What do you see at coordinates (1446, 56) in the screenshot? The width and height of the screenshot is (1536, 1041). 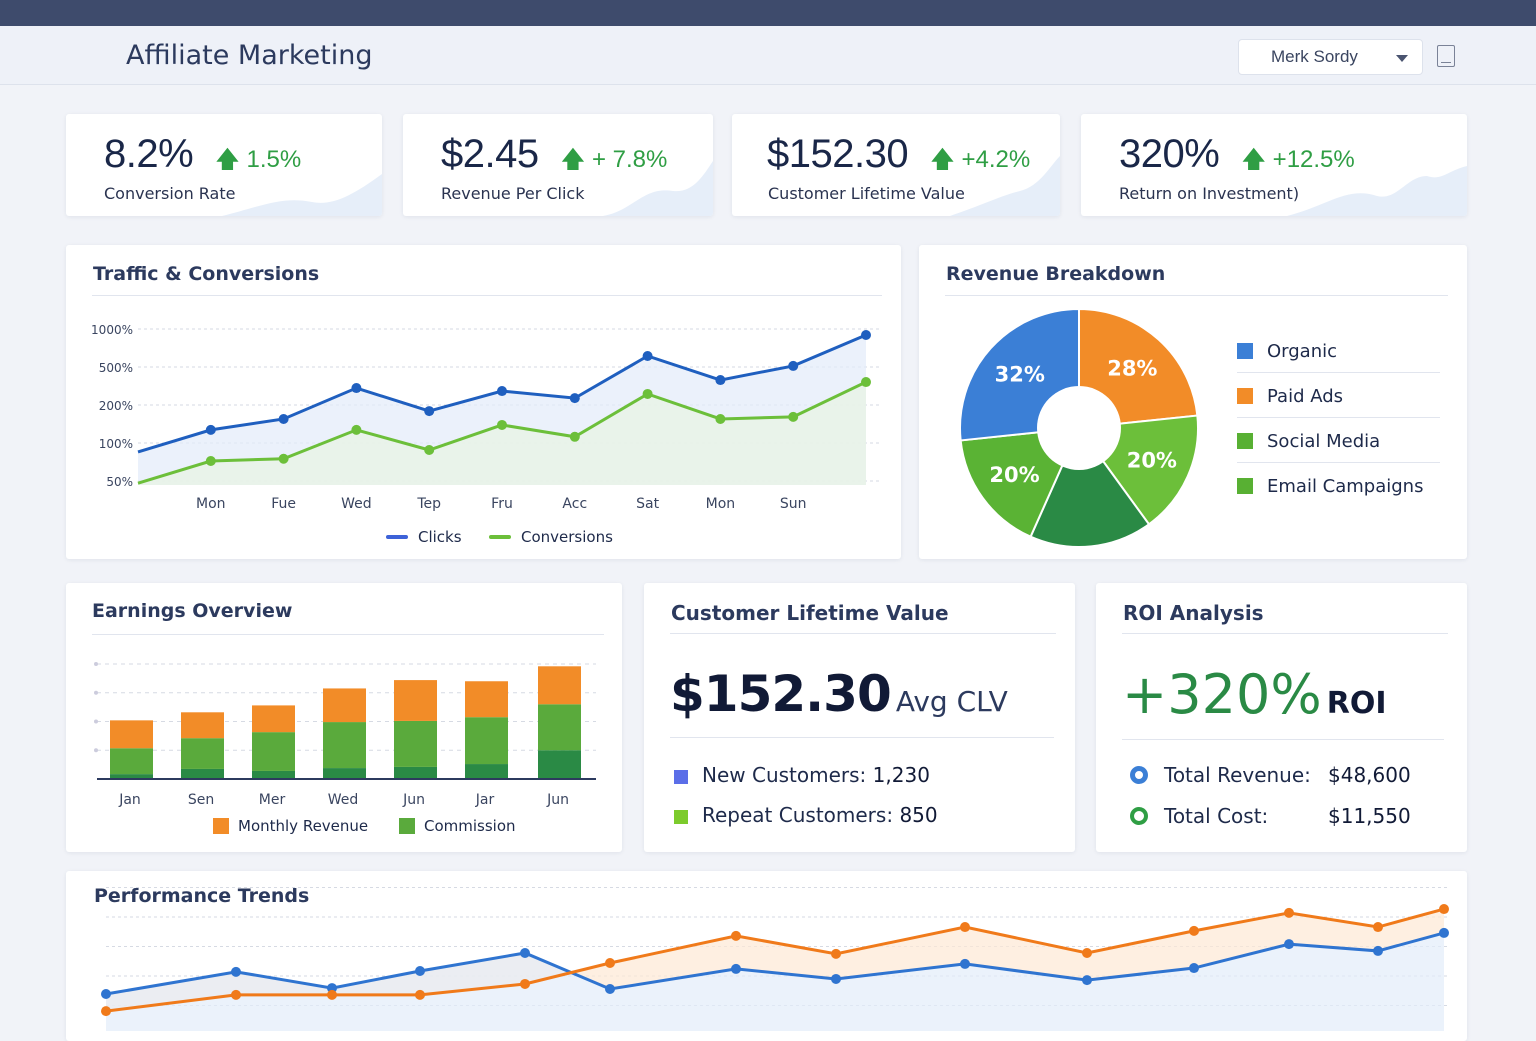 I see `document-icon` at bounding box center [1446, 56].